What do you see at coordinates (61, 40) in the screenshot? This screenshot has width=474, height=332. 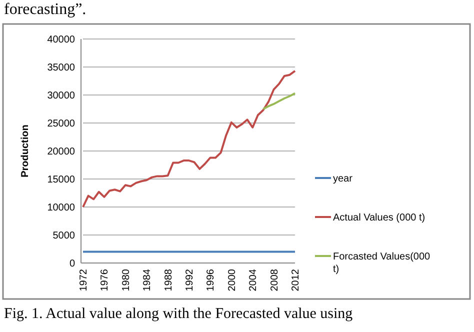 I see `y-tick-label: 40000` at bounding box center [61, 40].